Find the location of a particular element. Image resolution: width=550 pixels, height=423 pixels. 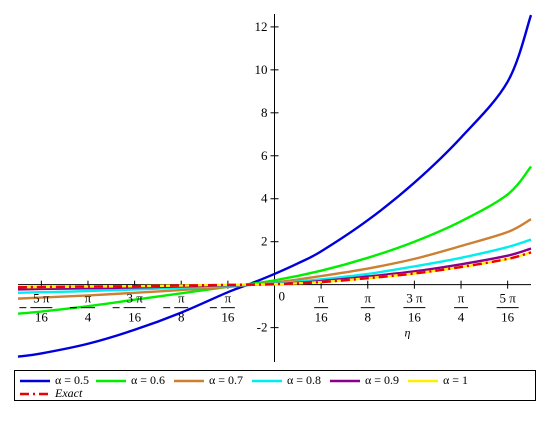

legend-item: α = 1 is located at coordinates (445, 380).